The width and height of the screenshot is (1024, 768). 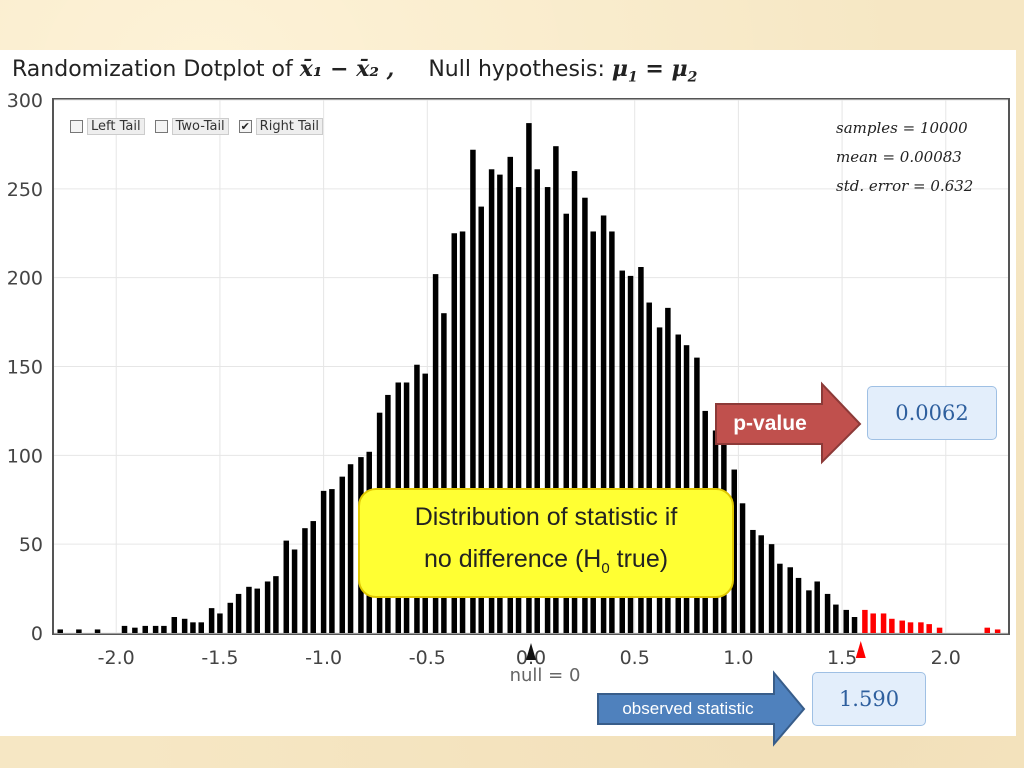 What do you see at coordinates (152, 69) in the screenshot?
I see `title-prefix: Randomization Dotplot of` at bounding box center [152, 69].